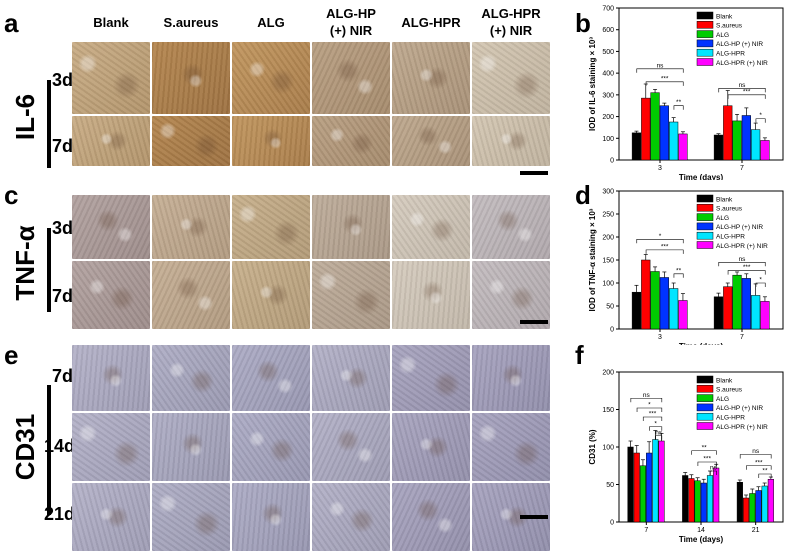 Image resolution: width=789 pixels, height=554 pixels. Describe the element at coordinates (63, 296) in the screenshot. I see `row-label-tnf-7d: 7d` at that location.